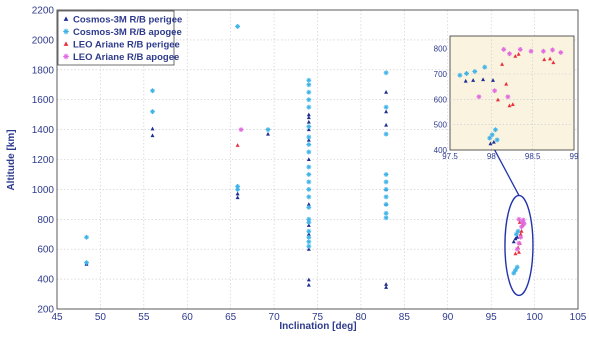  I want to click on x-tick-label: 75, so click(318, 317).